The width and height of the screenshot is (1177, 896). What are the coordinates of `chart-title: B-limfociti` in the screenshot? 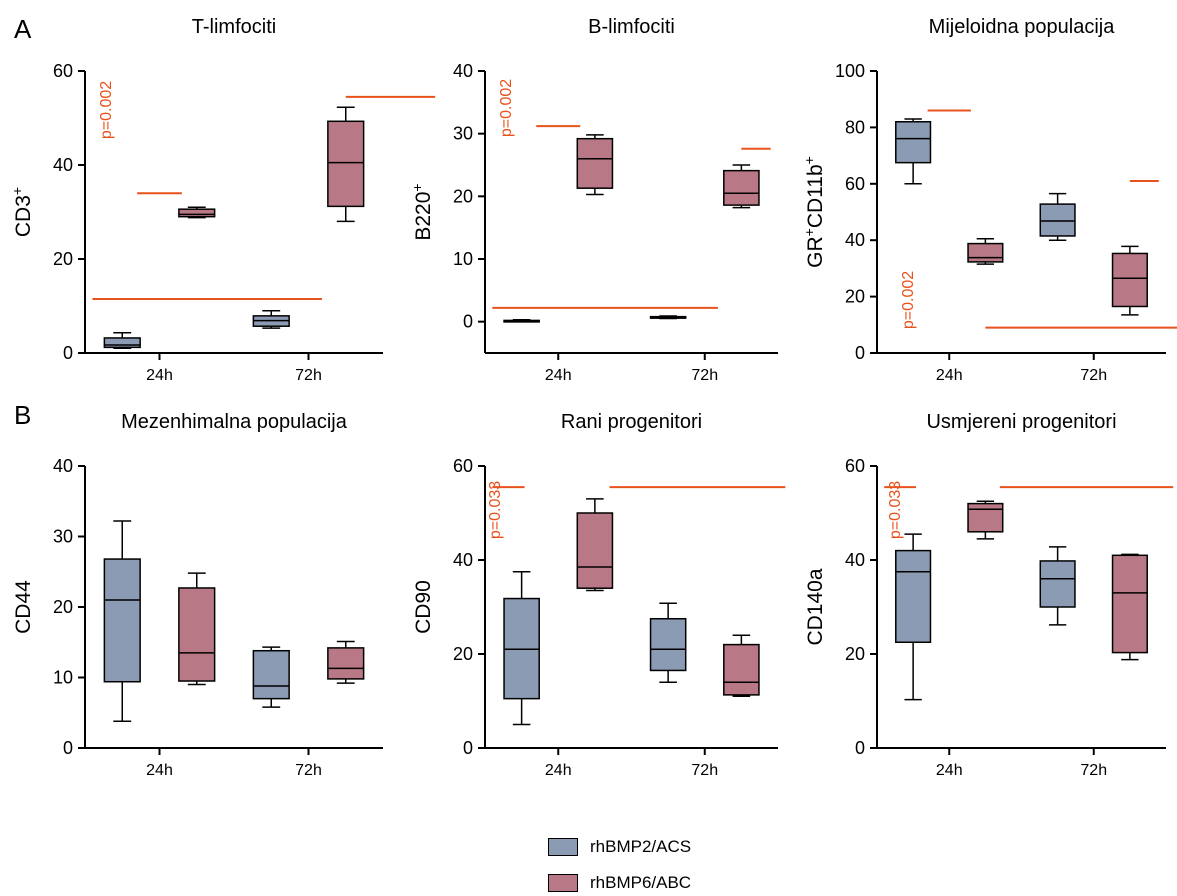 It's located at (631, 27).